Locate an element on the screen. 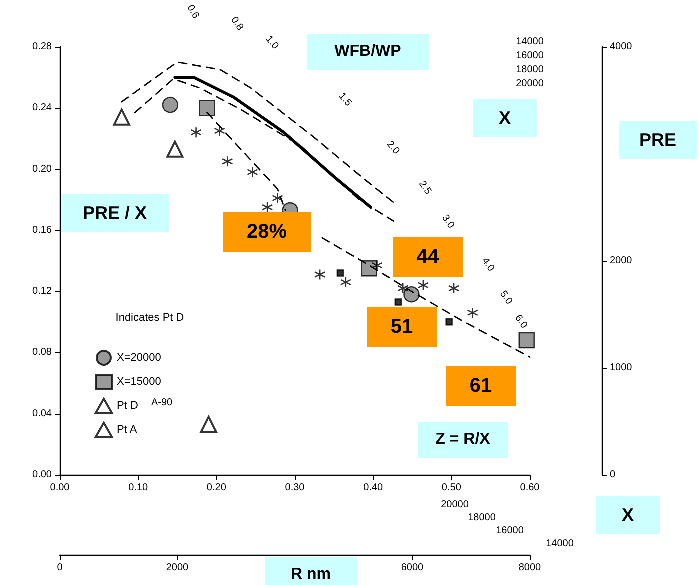 This screenshot has width=699, height=585. text: 18000 is located at coordinates (482, 518).